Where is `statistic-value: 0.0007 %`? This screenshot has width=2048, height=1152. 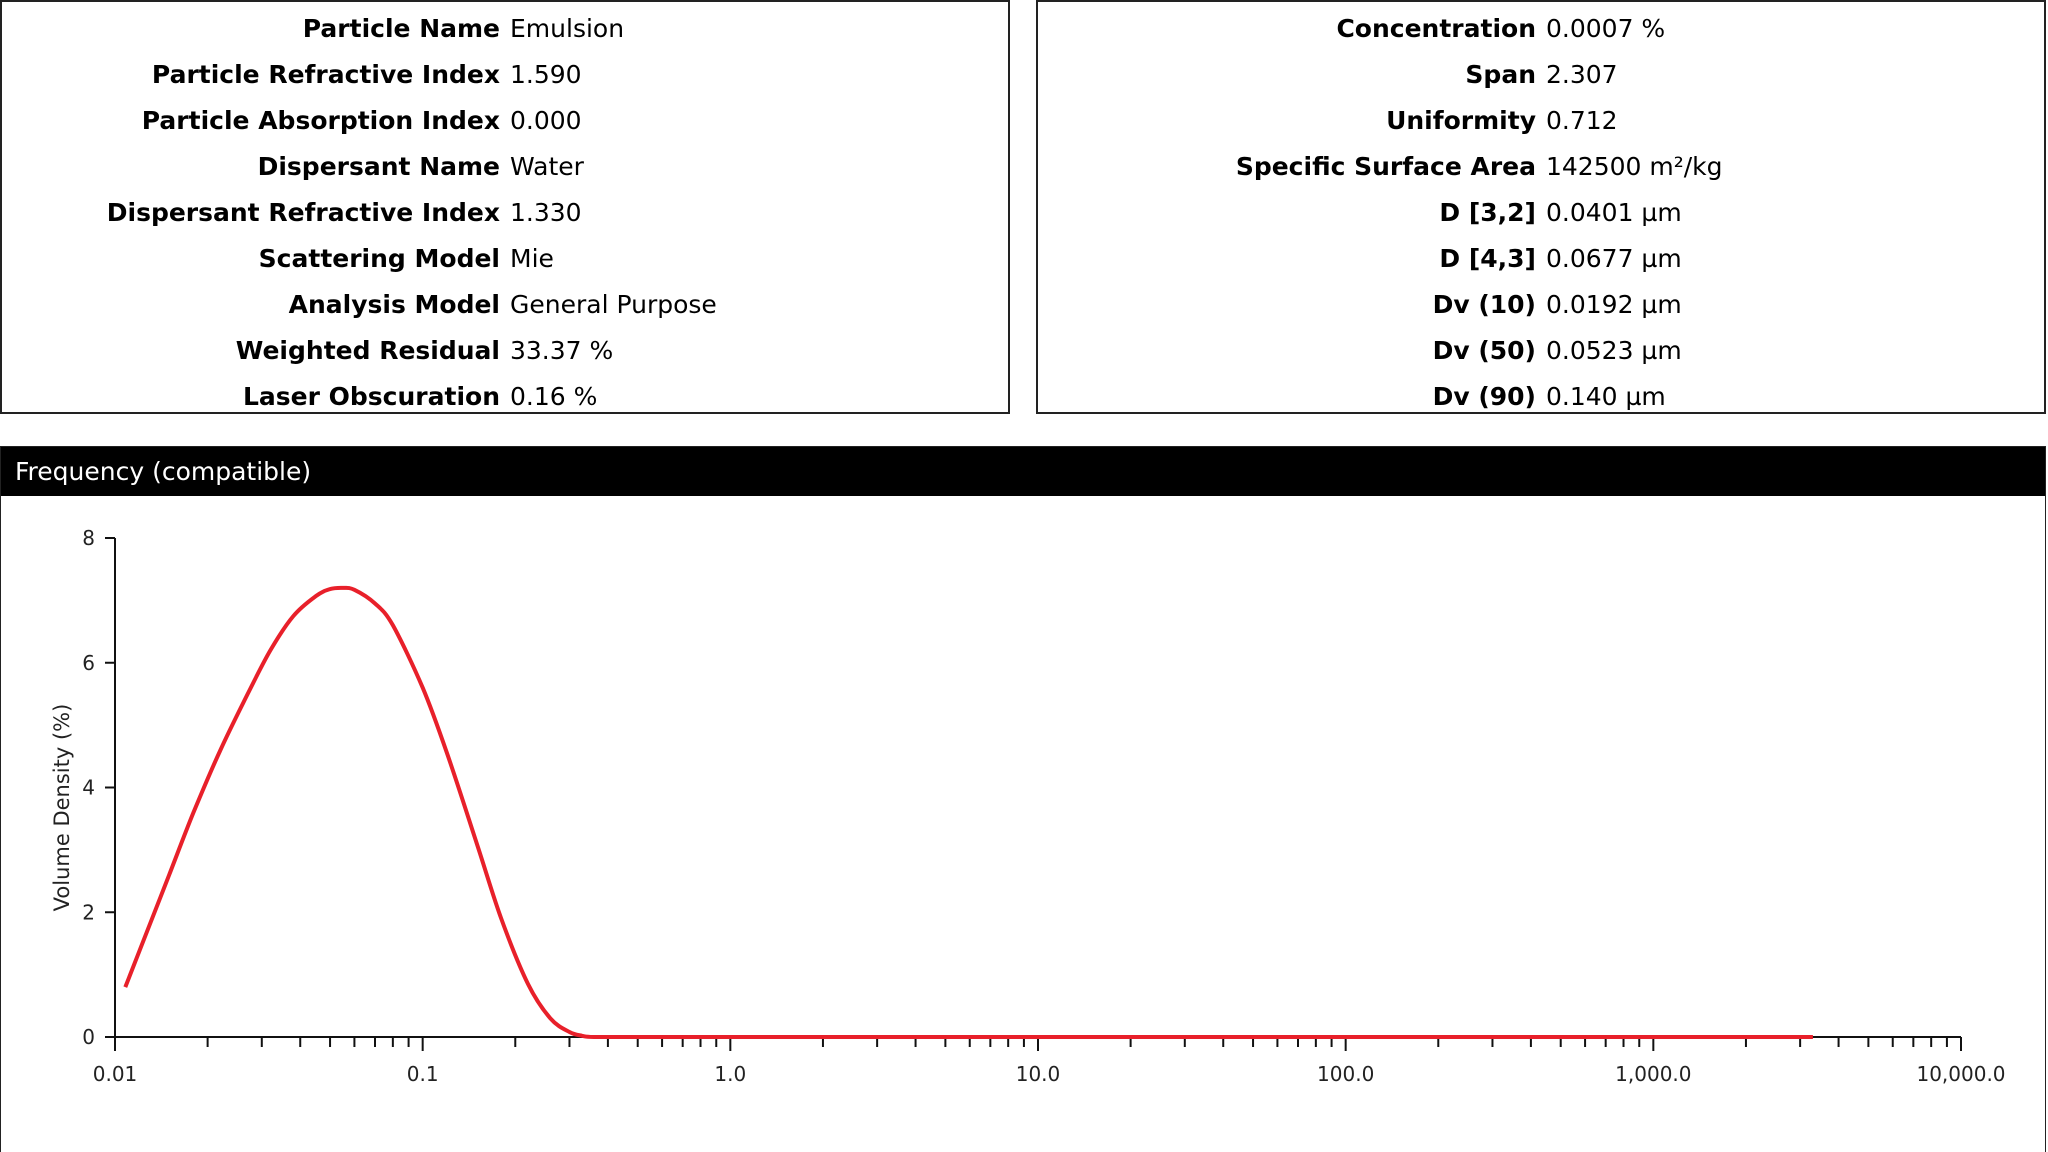 statistic-value: 0.0007 % is located at coordinates (1606, 28).